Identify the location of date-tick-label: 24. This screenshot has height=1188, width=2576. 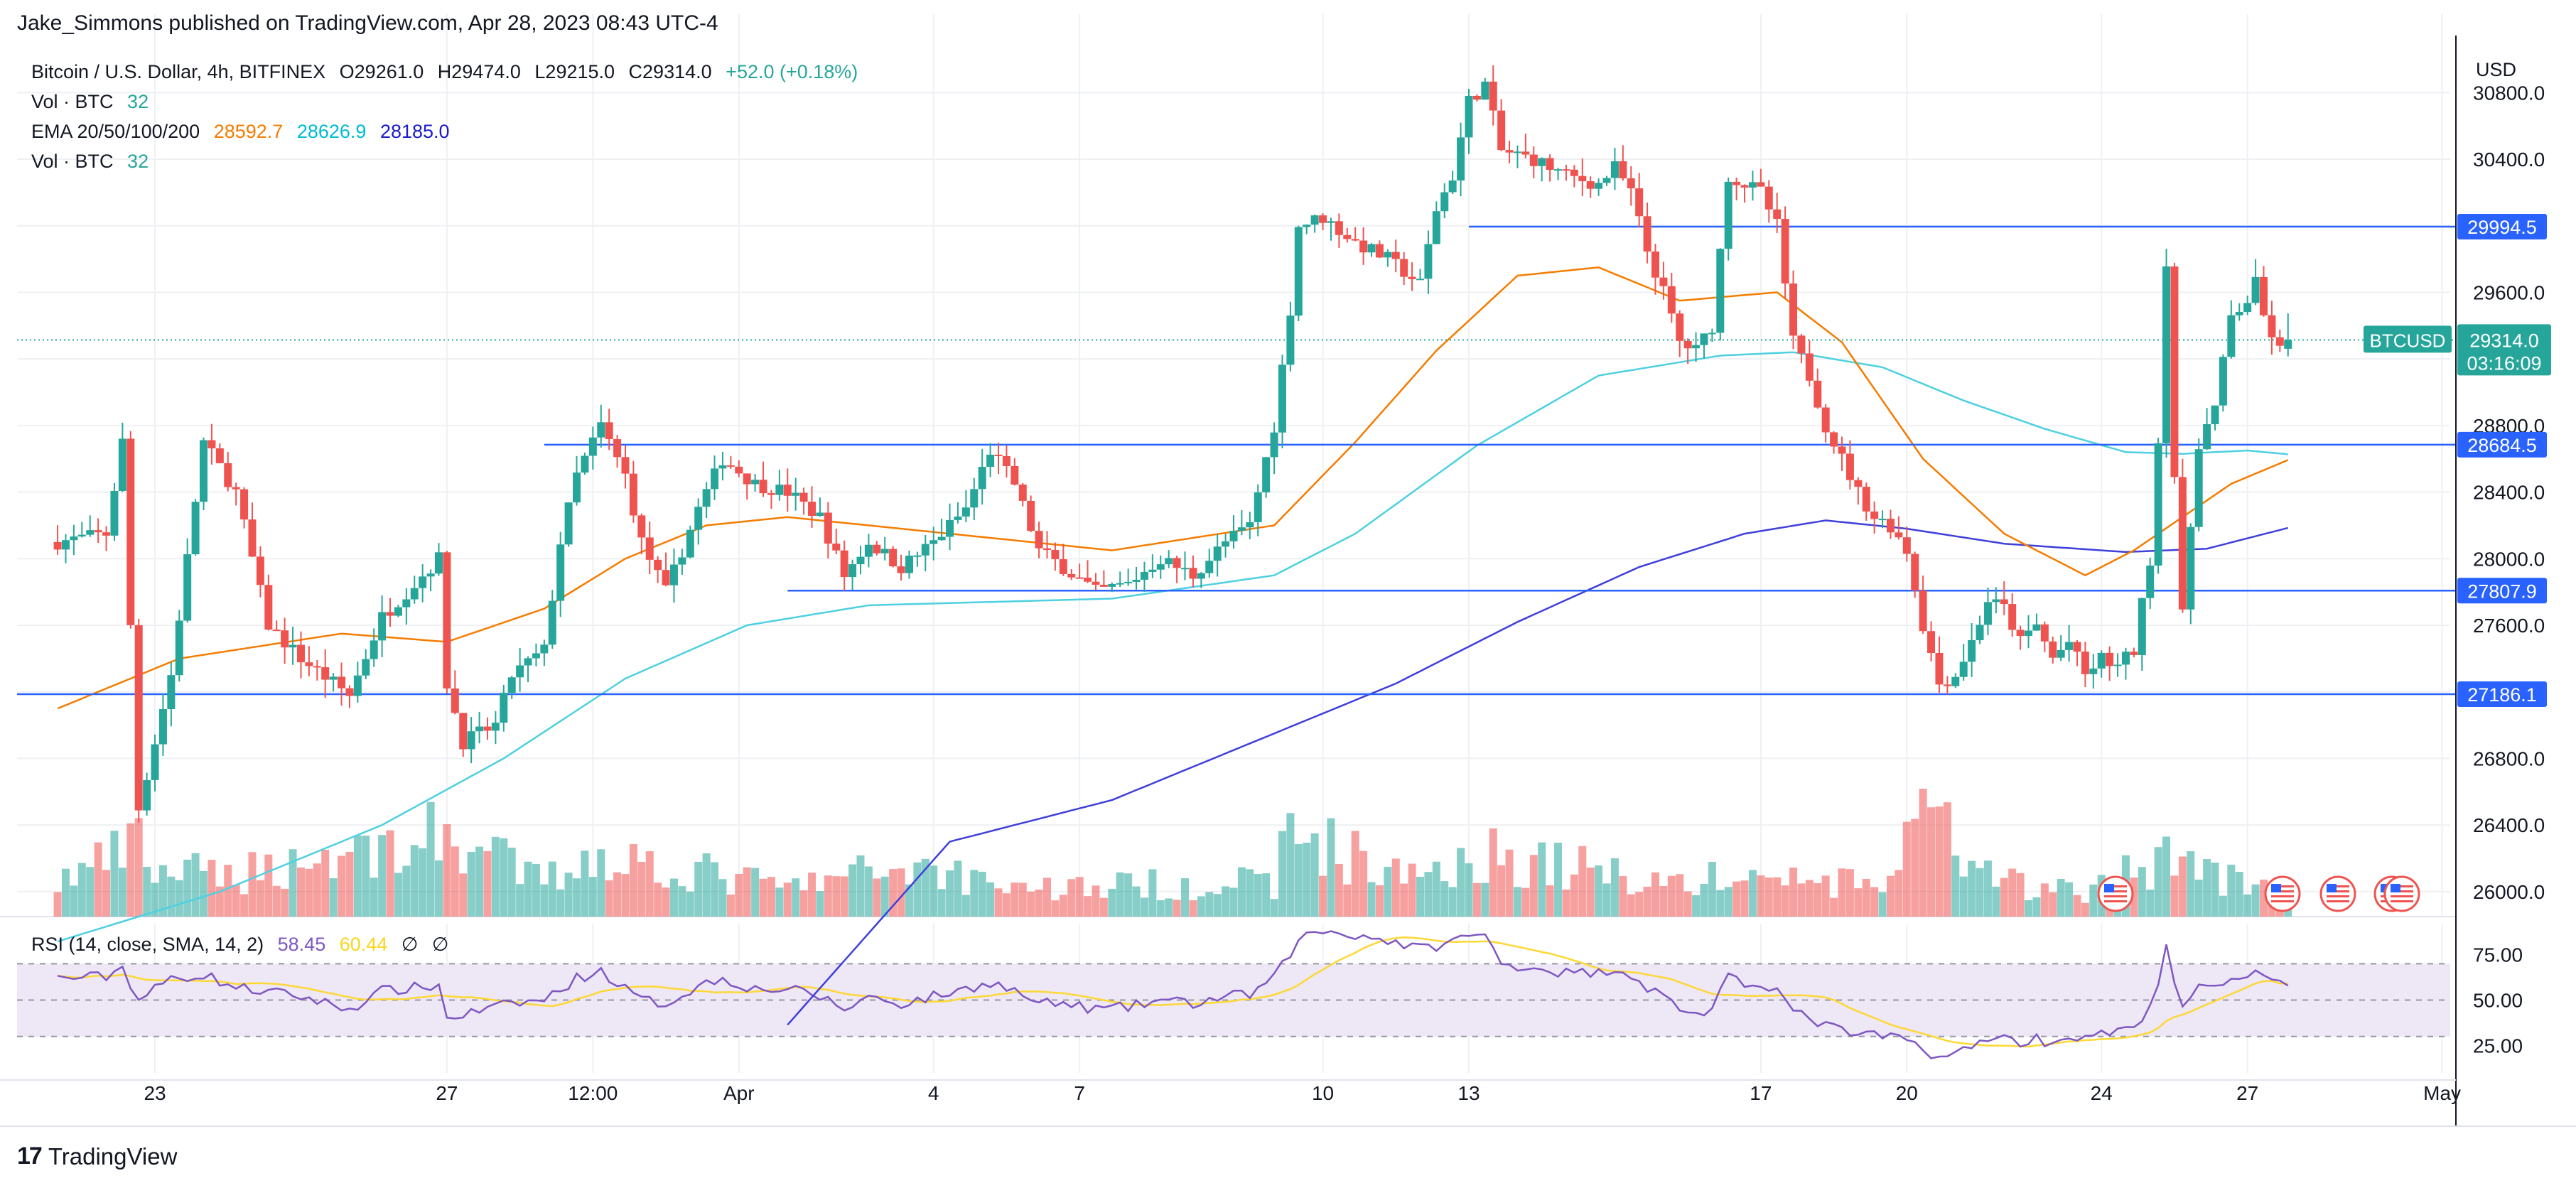
(2102, 1093).